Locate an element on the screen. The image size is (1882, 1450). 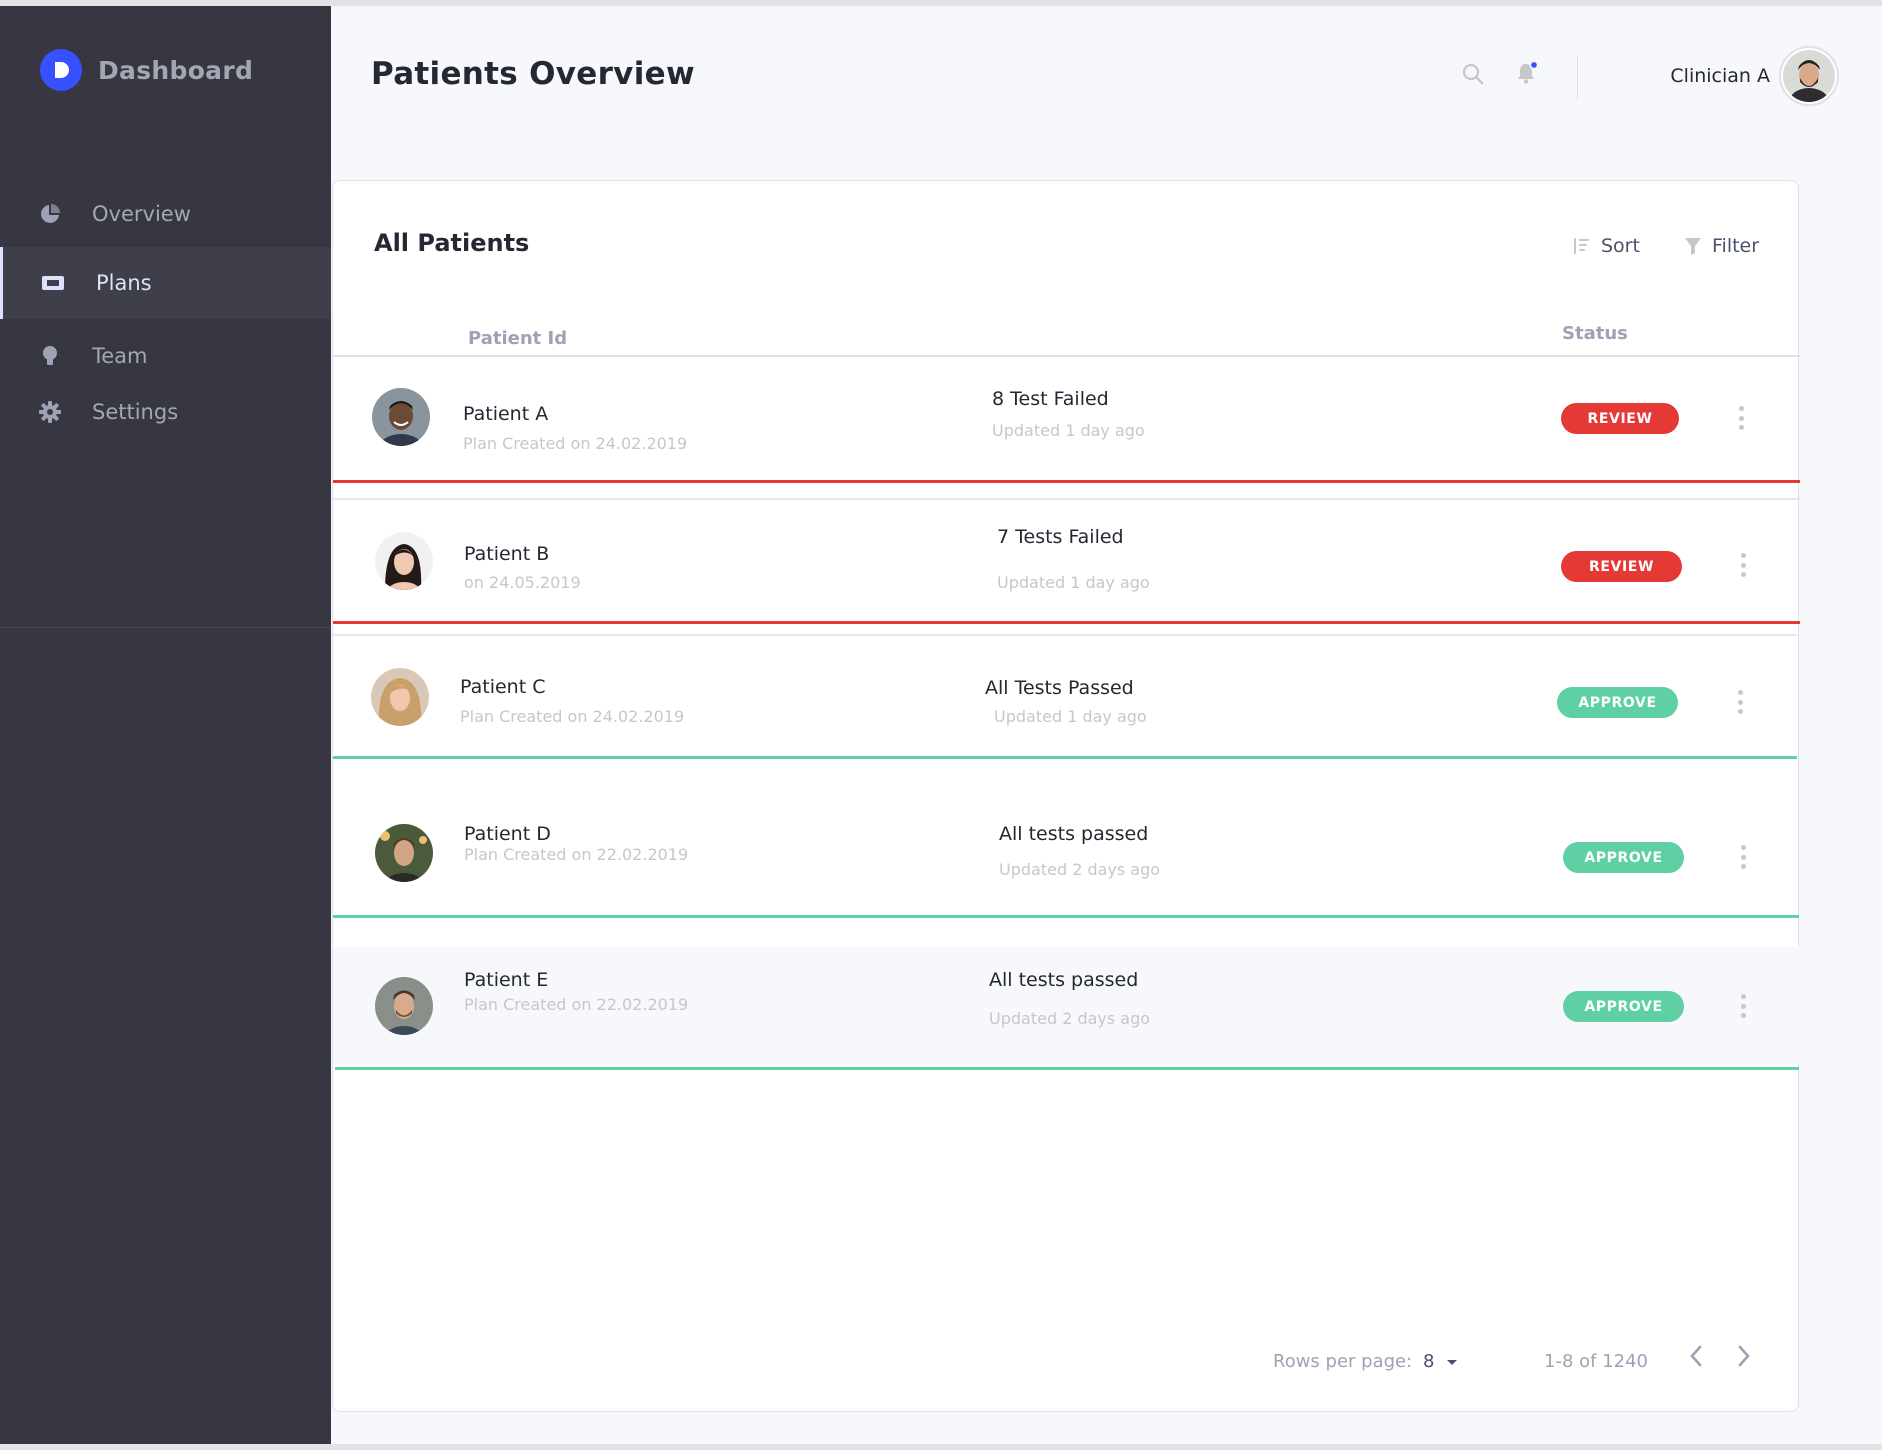
test-summary: 8 Test Failed is located at coordinates (1050, 399).